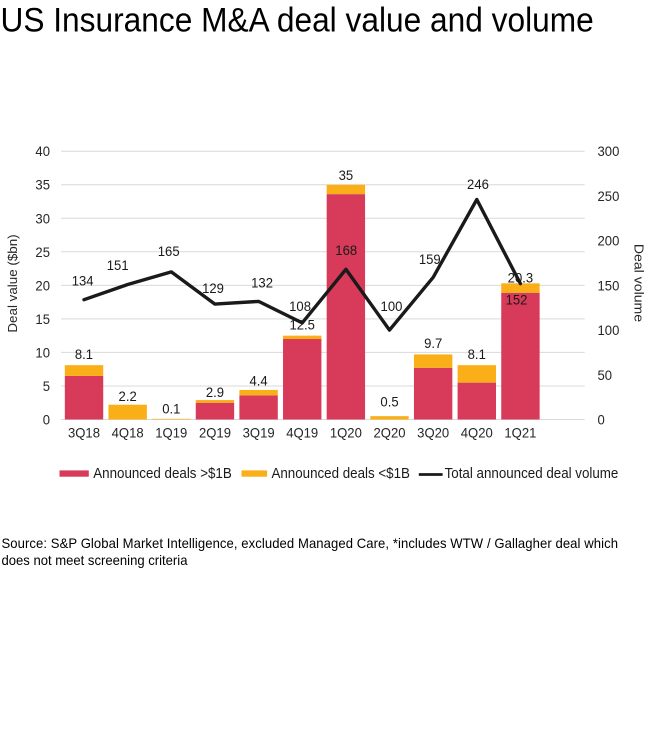 This screenshot has height=739, width=655. I want to click on svg-text: 40, so click(42, 152).